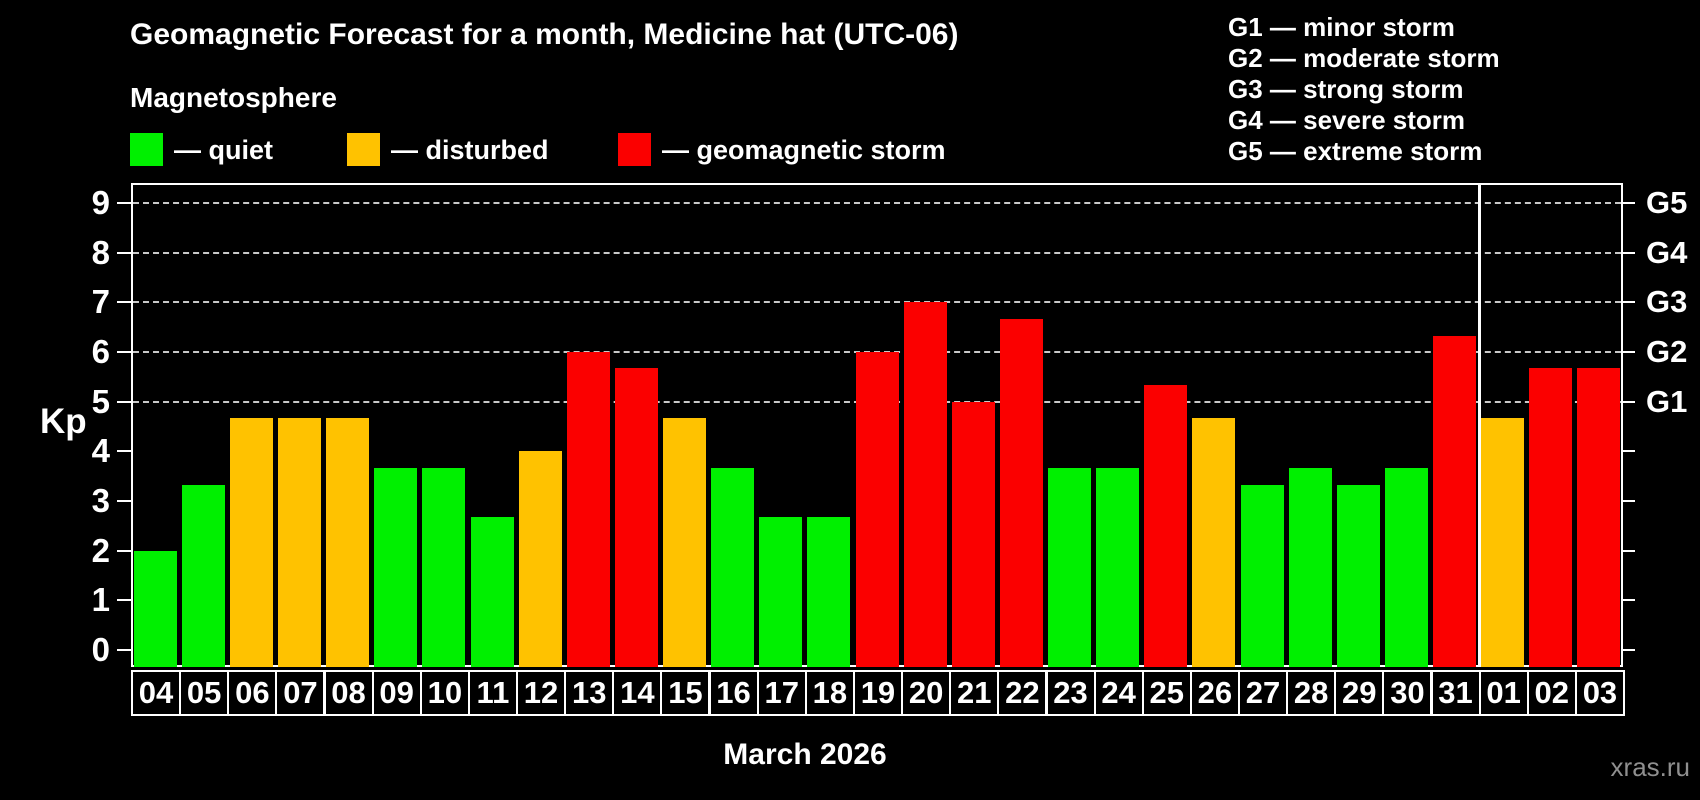  What do you see at coordinates (1070, 693) in the screenshot?
I see `day-label-23: 23` at bounding box center [1070, 693].